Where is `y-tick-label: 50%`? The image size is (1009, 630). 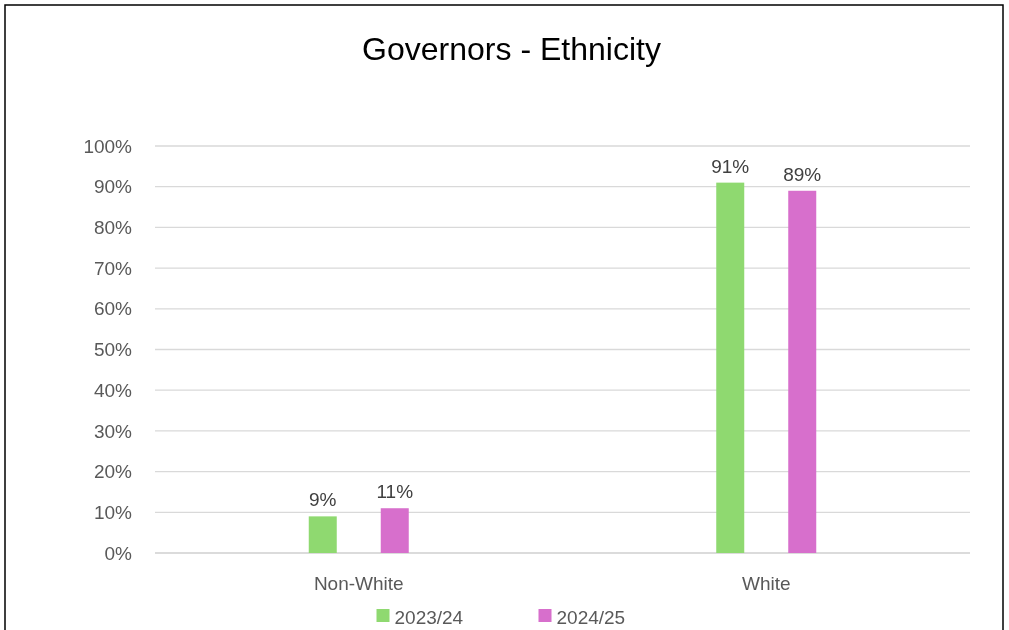
y-tick-label: 50% is located at coordinates (113, 350).